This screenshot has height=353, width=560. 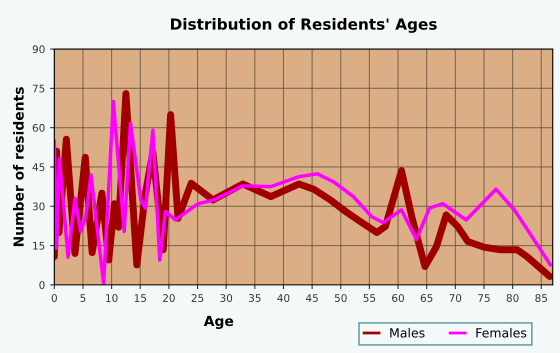 What do you see at coordinates (304, 25) in the screenshot?
I see `chart-title: Distribution of Residents' Ages` at bounding box center [304, 25].